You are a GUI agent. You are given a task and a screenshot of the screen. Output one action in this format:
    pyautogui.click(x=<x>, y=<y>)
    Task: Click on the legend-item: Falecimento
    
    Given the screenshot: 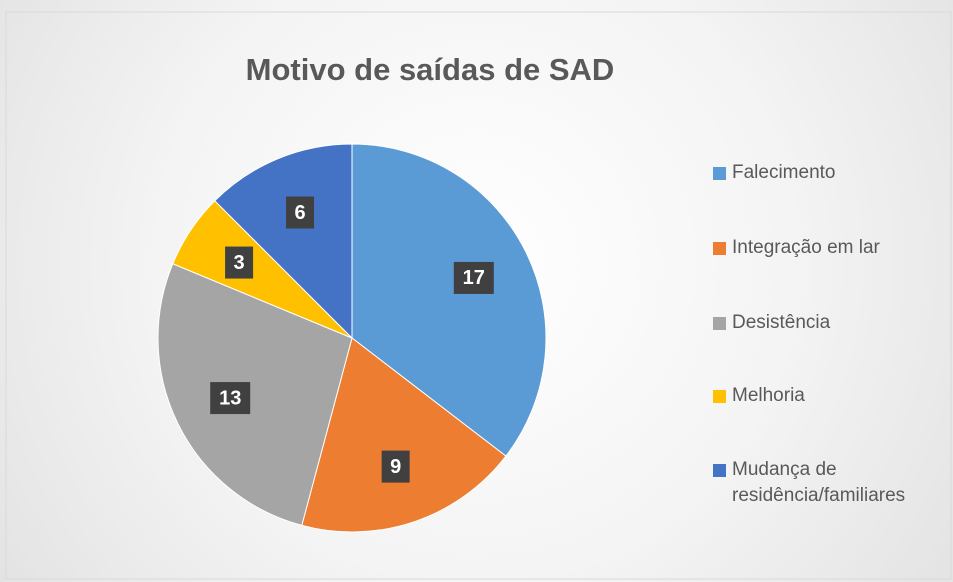 What is the action you would take?
    pyautogui.click(x=833, y=173)
    